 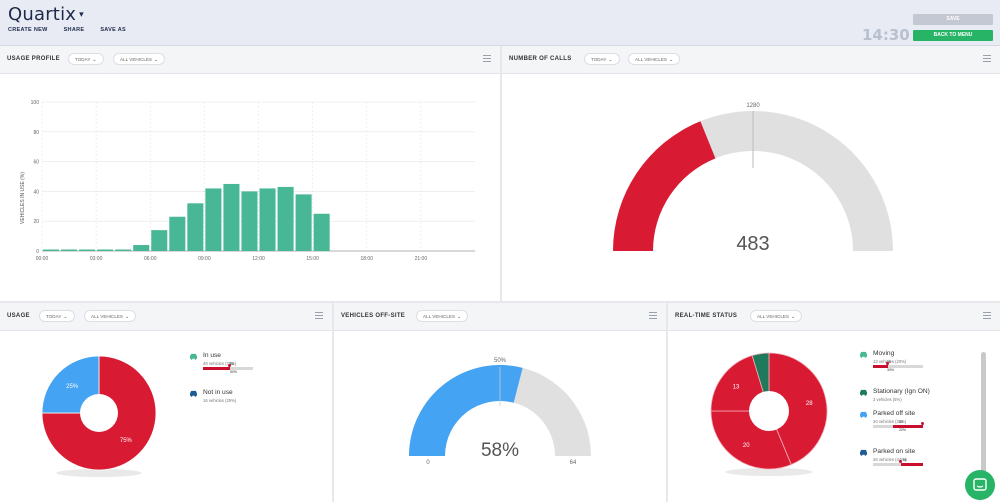 I want to click on legend-sub: 28 vehicles (44%), so click(x=890, y=459).